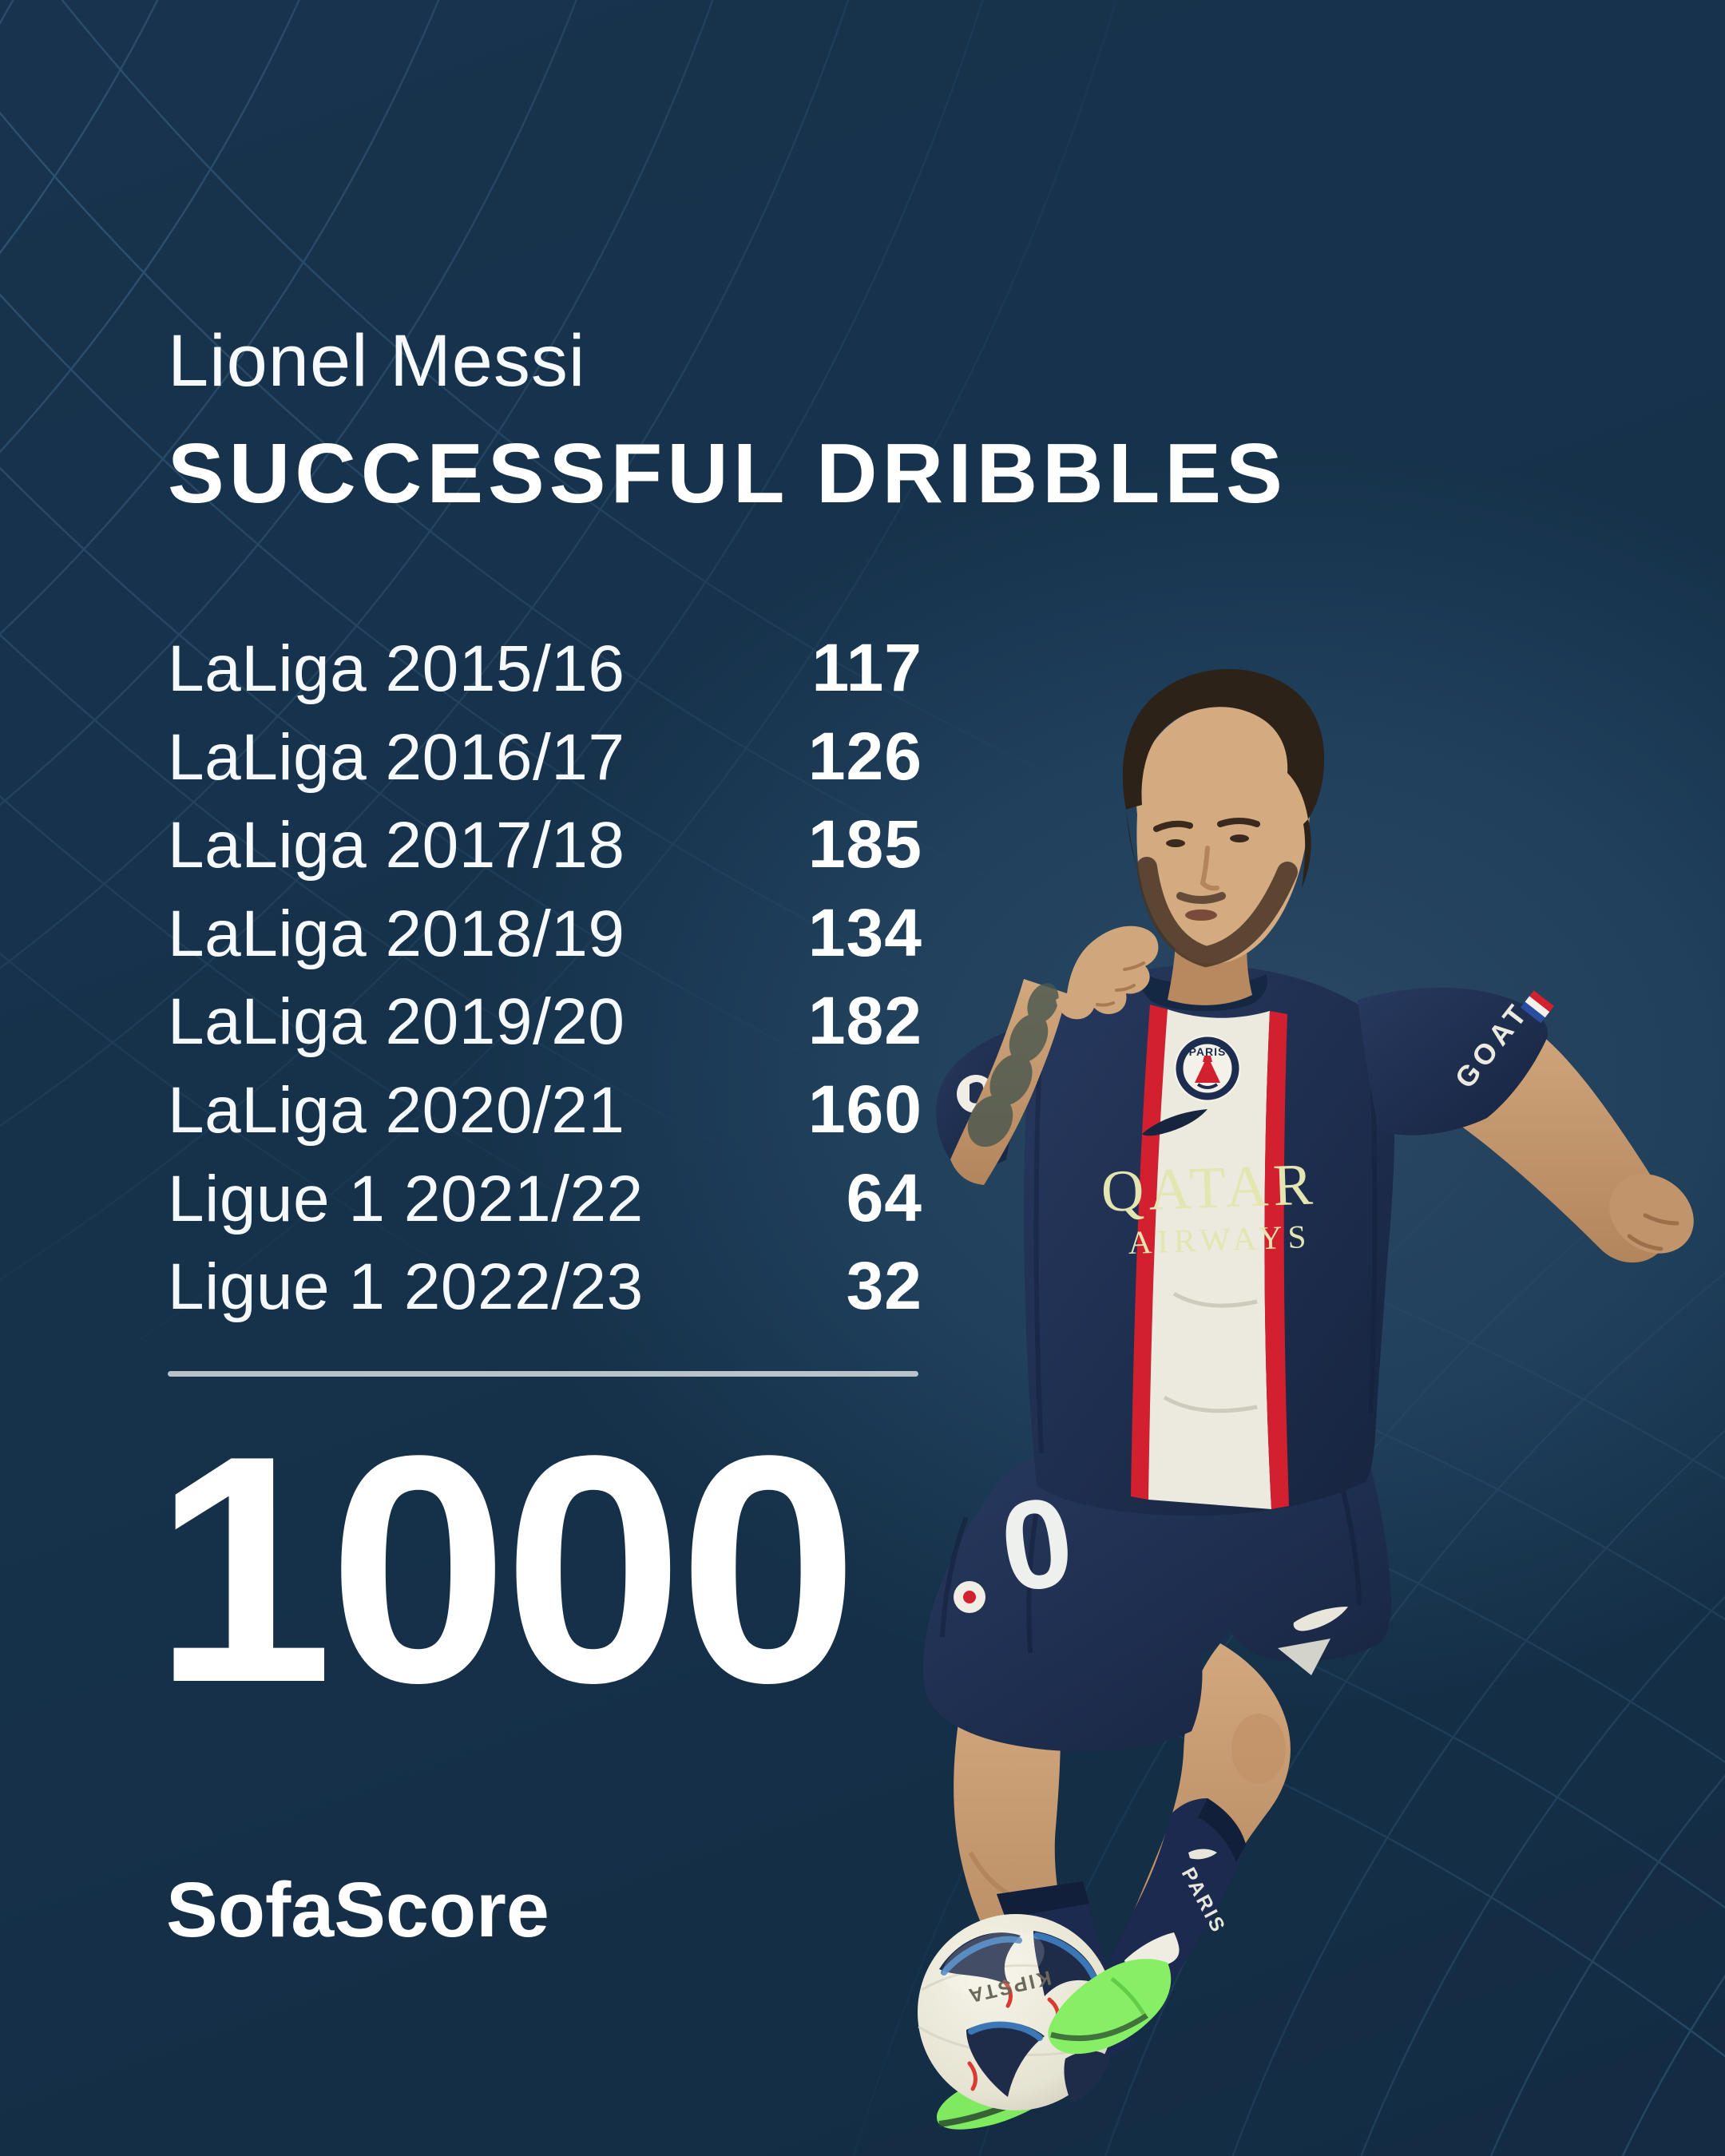  What do you see at coordinates (1224, 743) in the screenshot?
I see `hair` at bounding box center [1224, 743].